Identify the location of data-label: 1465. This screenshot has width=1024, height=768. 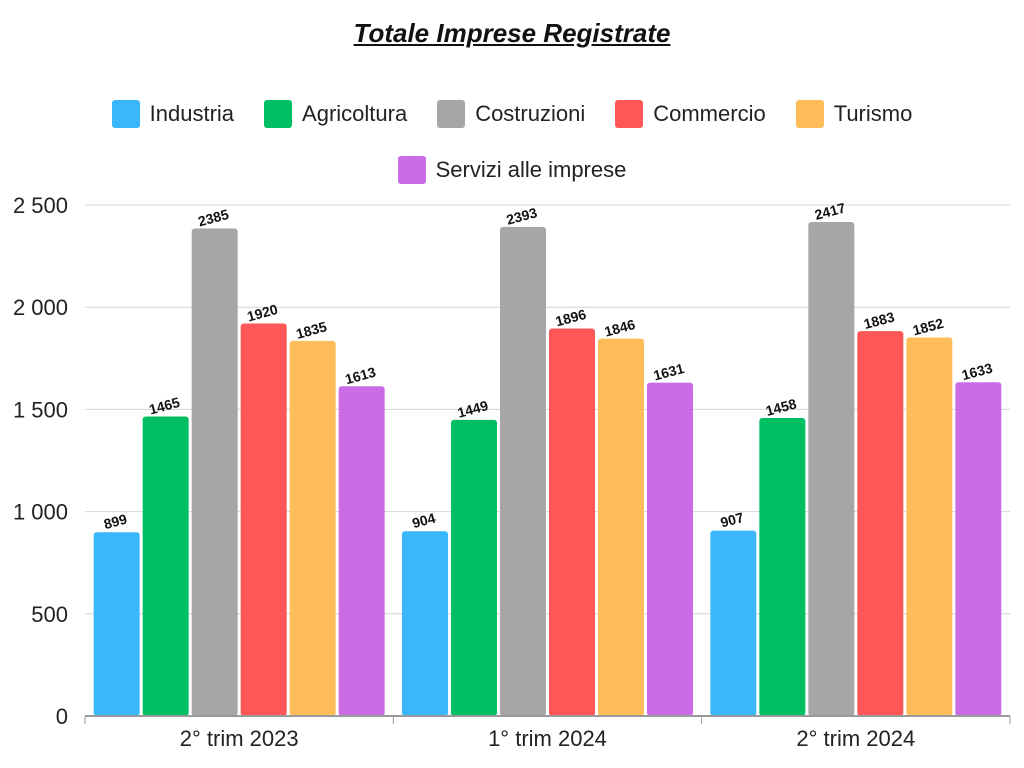
(164, 406).